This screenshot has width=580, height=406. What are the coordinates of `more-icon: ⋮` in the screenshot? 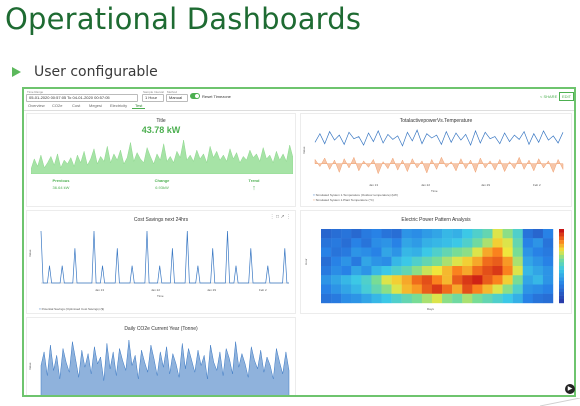 It's located at (288, 217).